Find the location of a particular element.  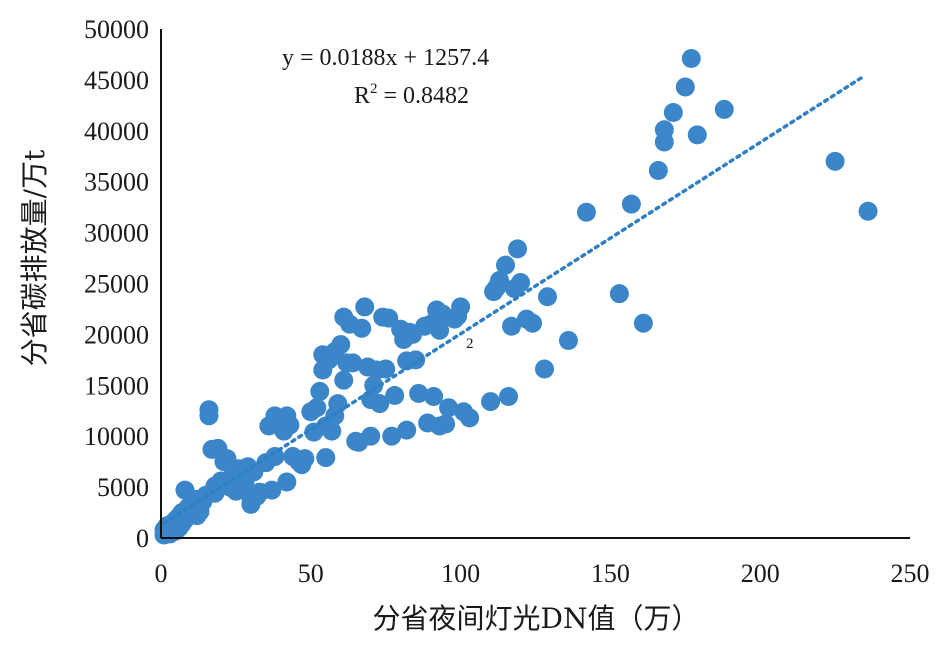

y-tick-label: 30000 is located at coordinates (116, 233).